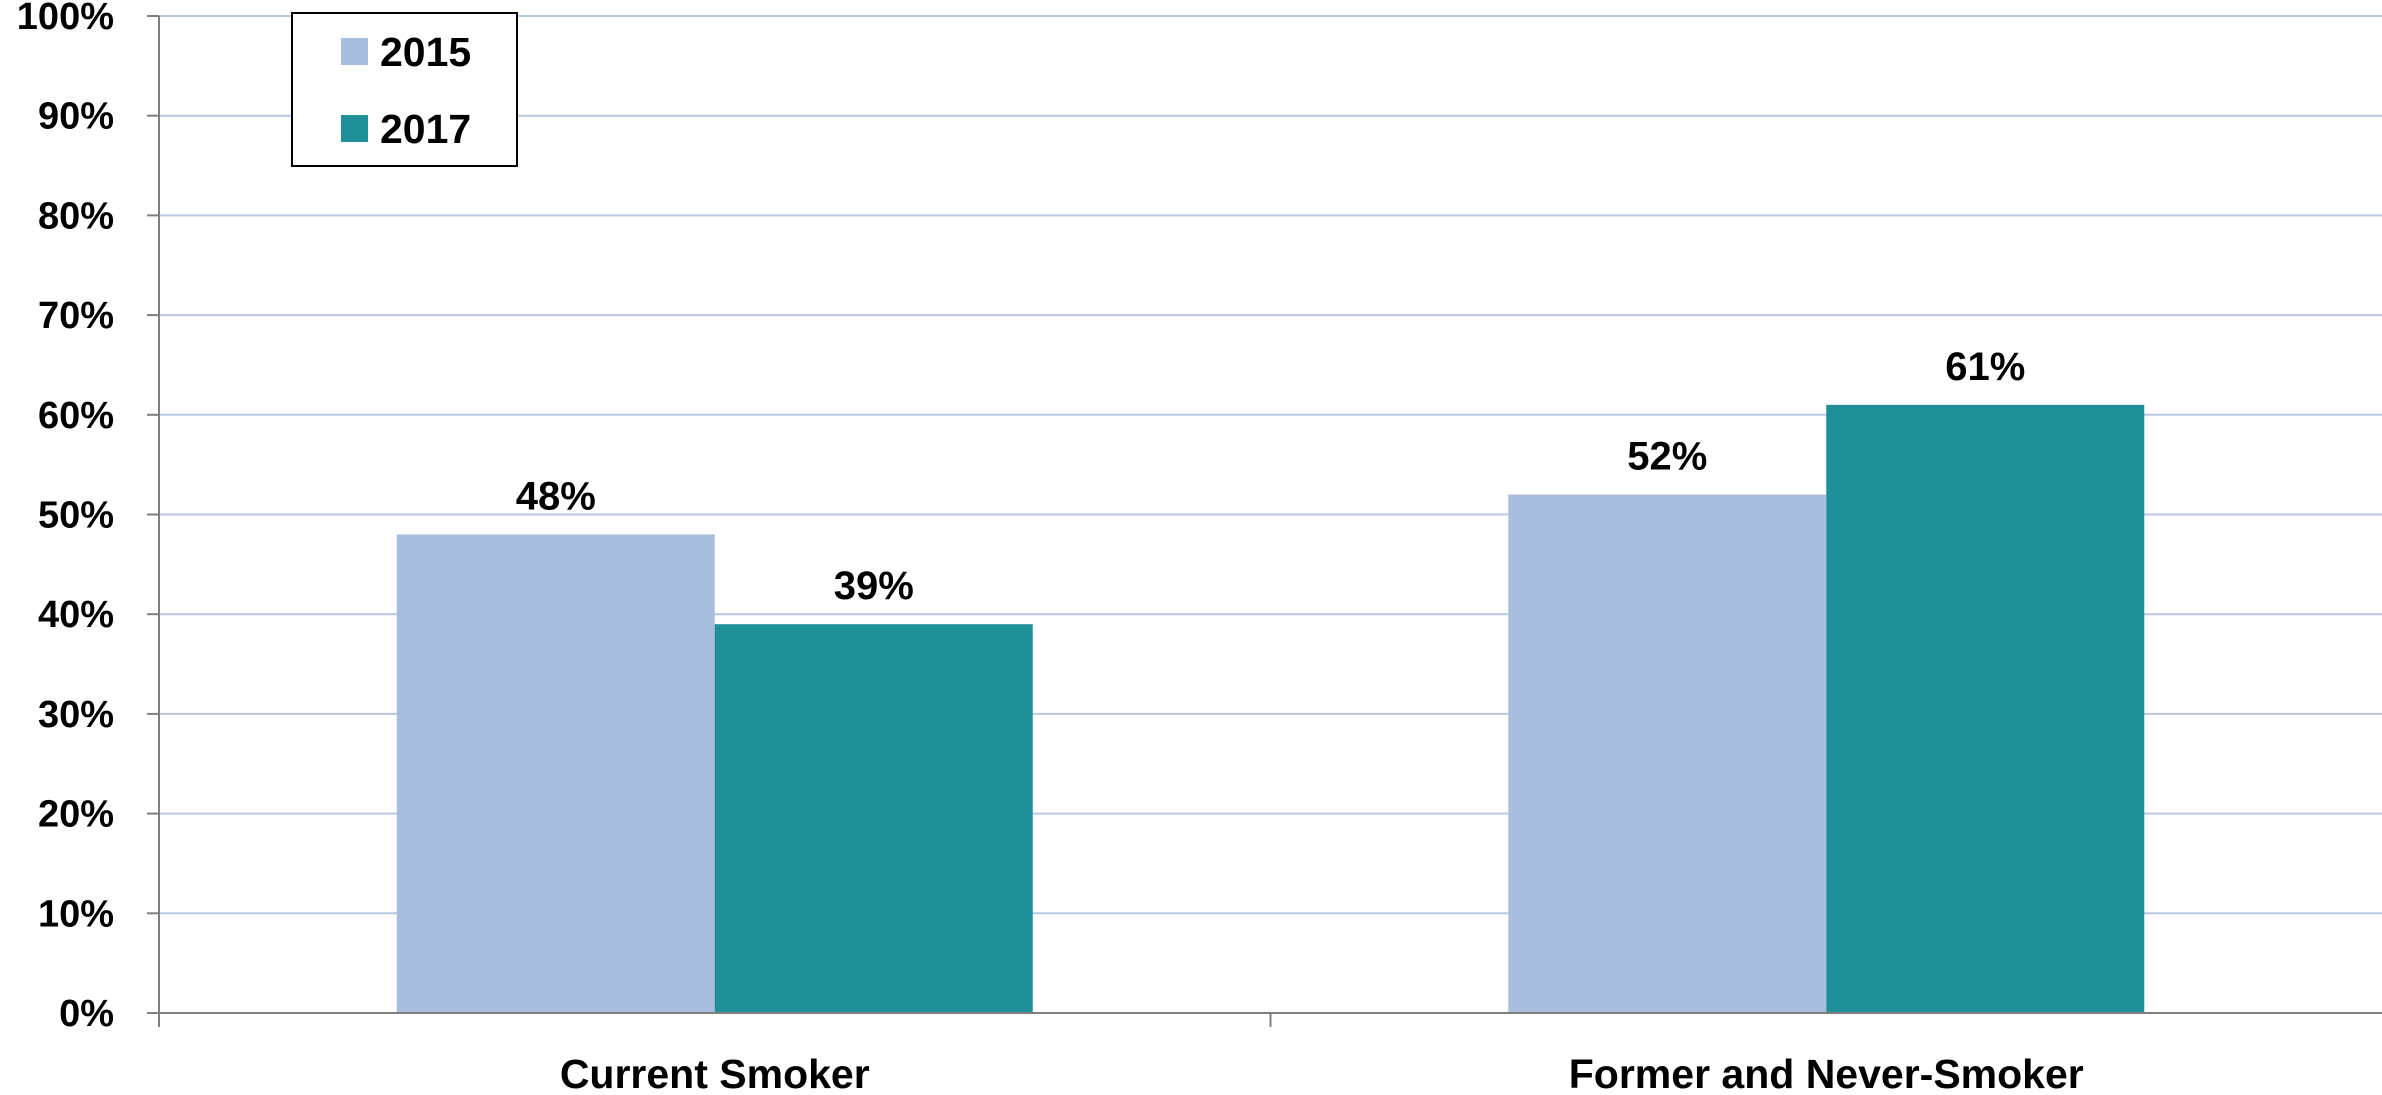 The width and height of the screenshot is (2382, 1095). I want to click on y-tick-label: 60%, so click(76, 416).